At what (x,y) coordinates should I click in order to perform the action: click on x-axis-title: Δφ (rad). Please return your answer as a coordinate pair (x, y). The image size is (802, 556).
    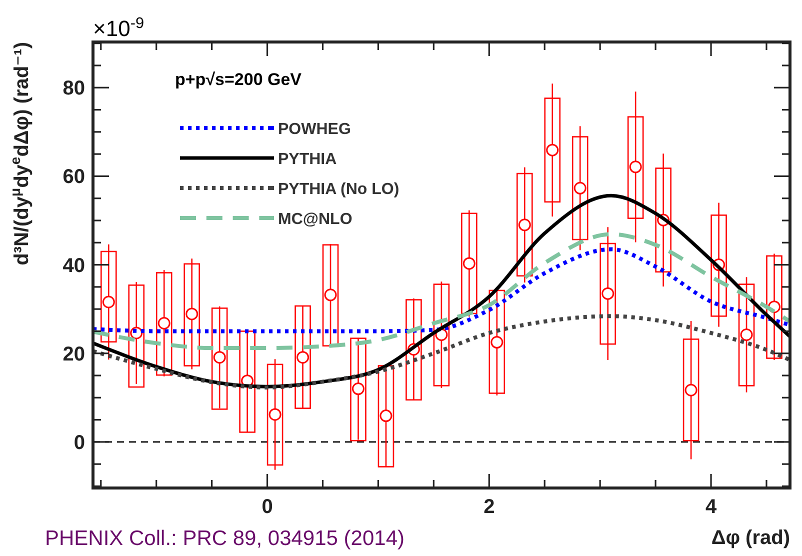
    Looking at the image, I should click on (750, 538).